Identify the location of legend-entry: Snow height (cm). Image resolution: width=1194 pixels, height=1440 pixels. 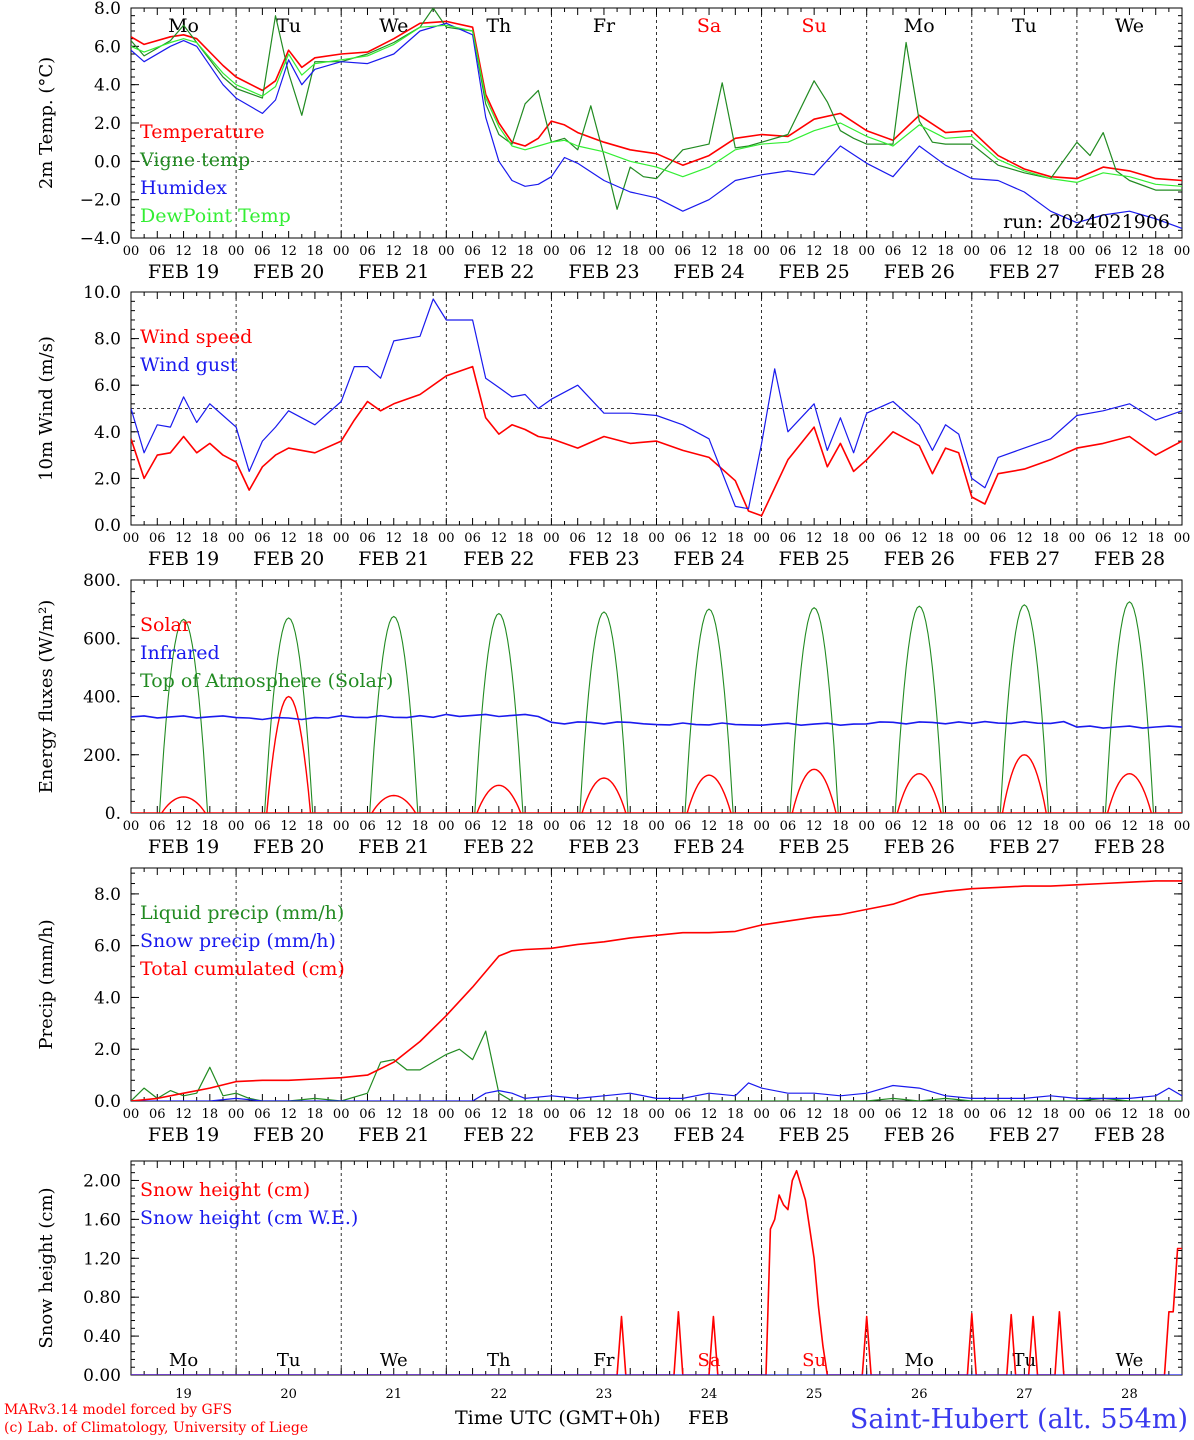
(225, 1190).